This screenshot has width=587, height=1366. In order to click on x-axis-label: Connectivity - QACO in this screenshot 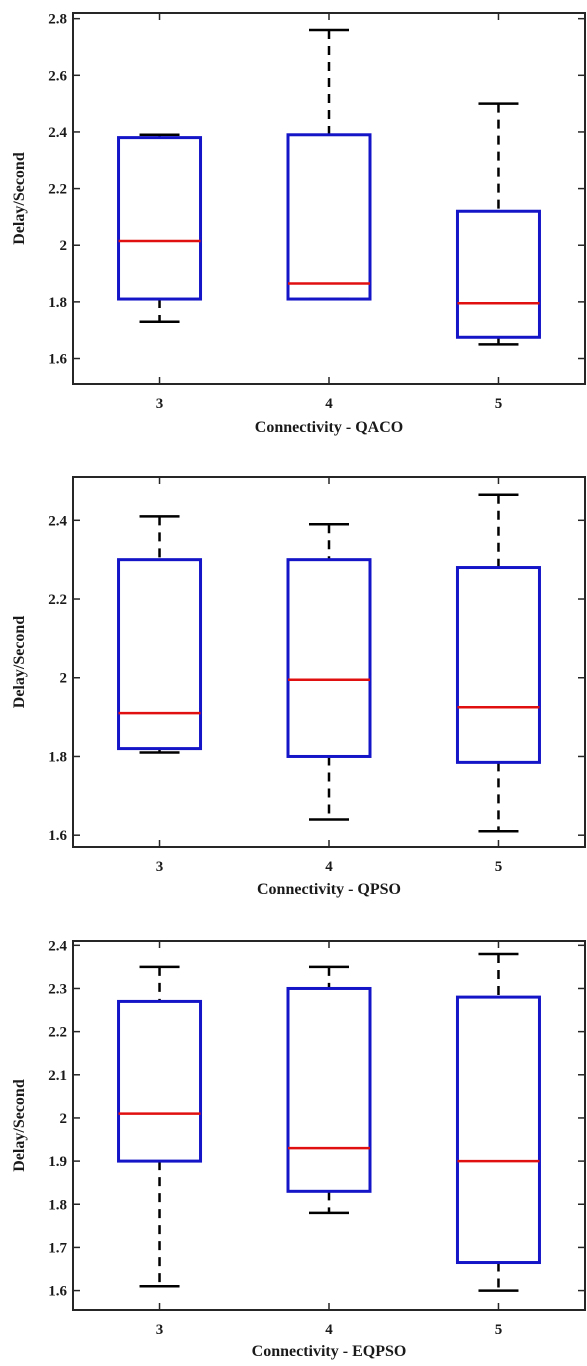, I will do `click(329, 427)`.